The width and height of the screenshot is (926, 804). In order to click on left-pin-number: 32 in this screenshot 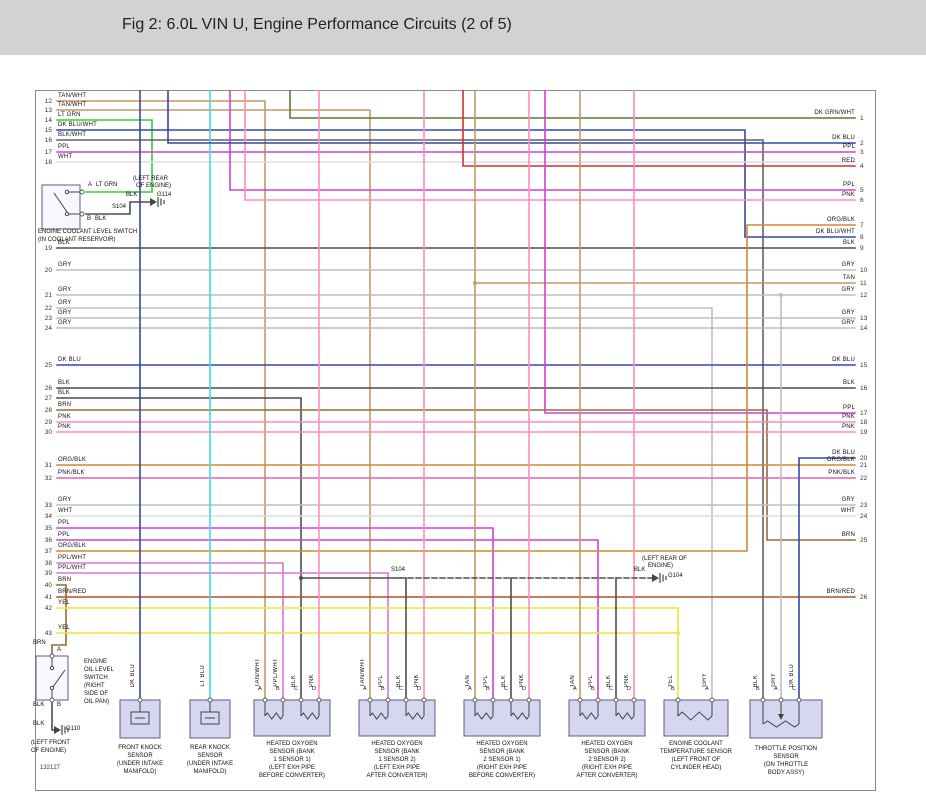, I will do `click(48, 478)`.